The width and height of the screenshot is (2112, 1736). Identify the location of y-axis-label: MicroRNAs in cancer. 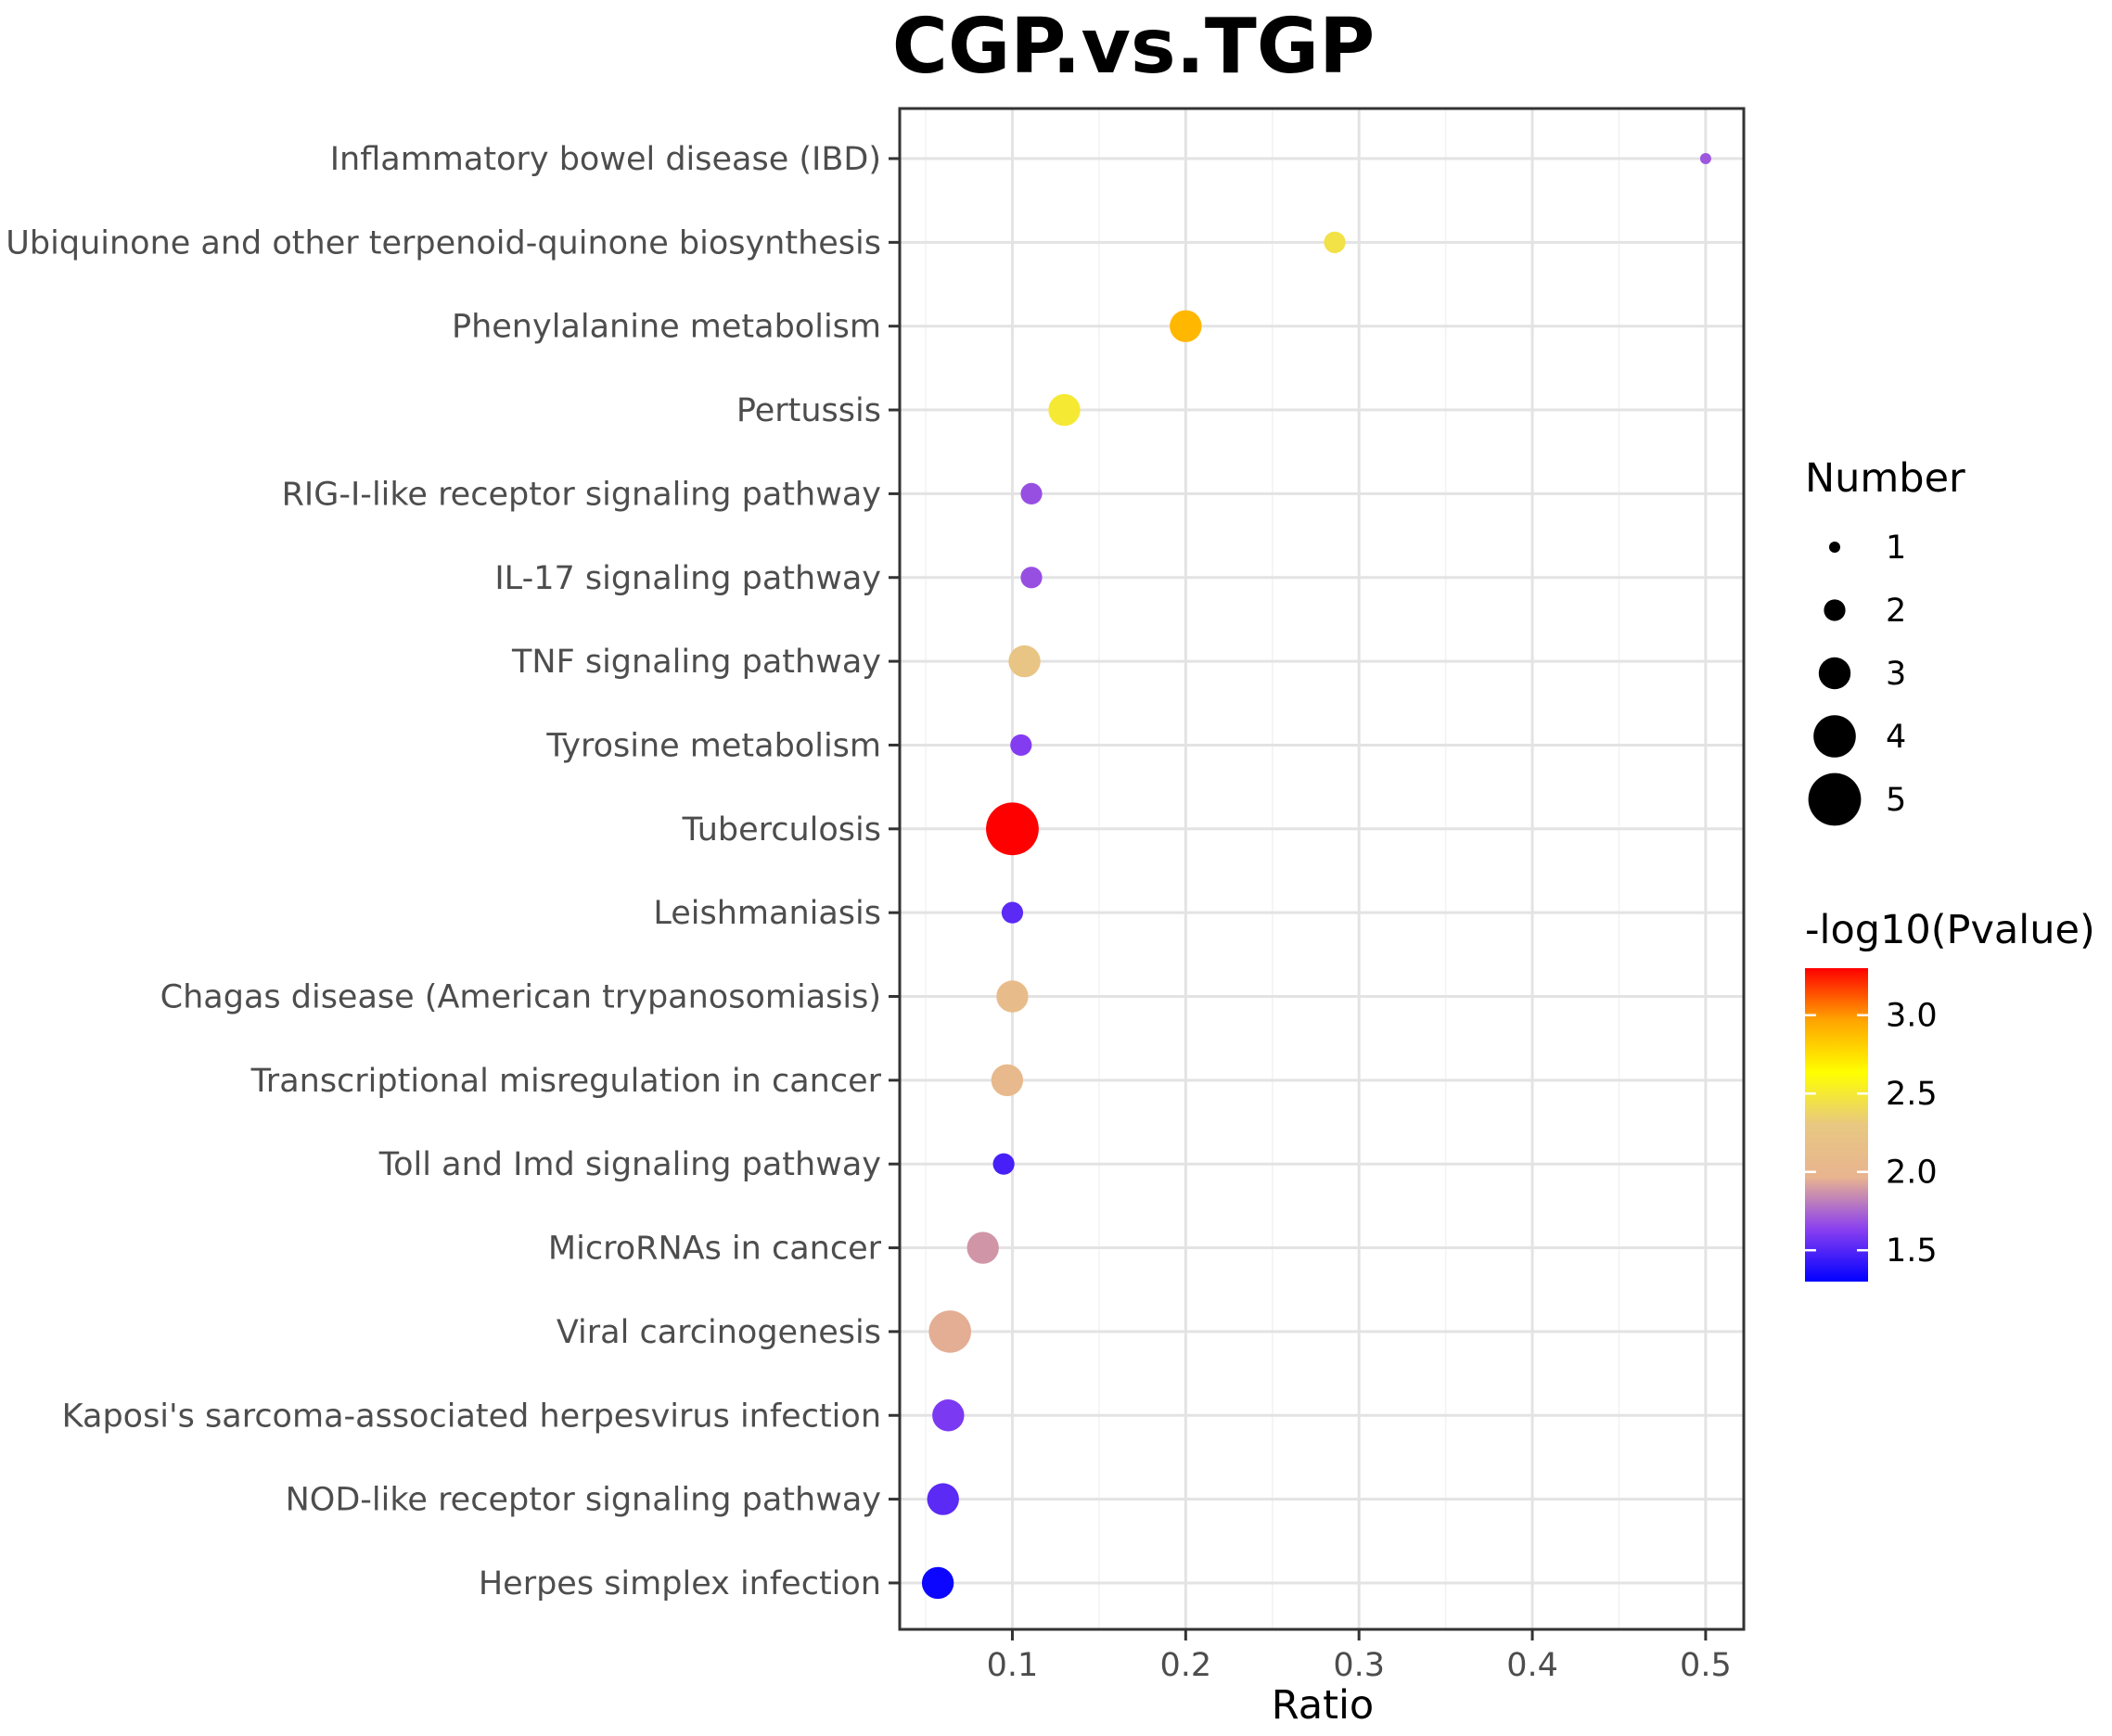
(715, 1250).